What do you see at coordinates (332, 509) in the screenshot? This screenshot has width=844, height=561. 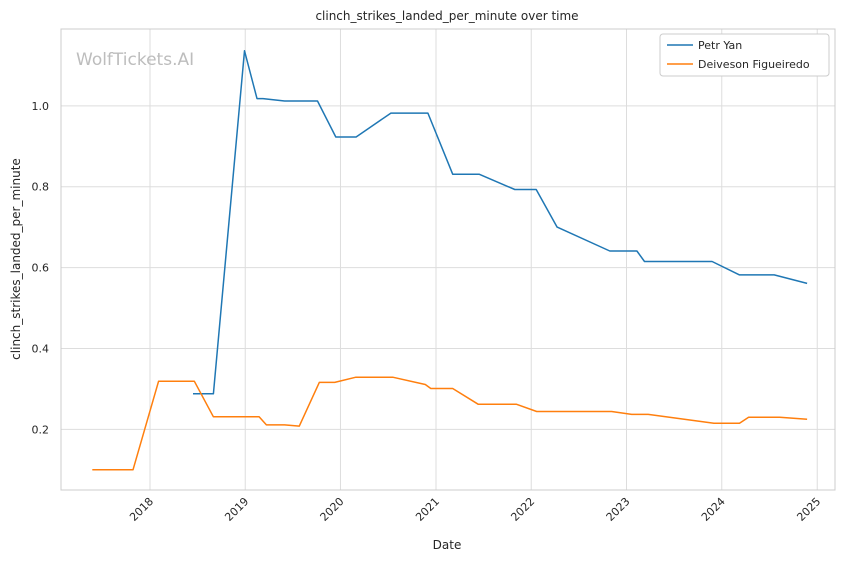 I see `x-tick-label: 2020` at bounding box center [332, 509].